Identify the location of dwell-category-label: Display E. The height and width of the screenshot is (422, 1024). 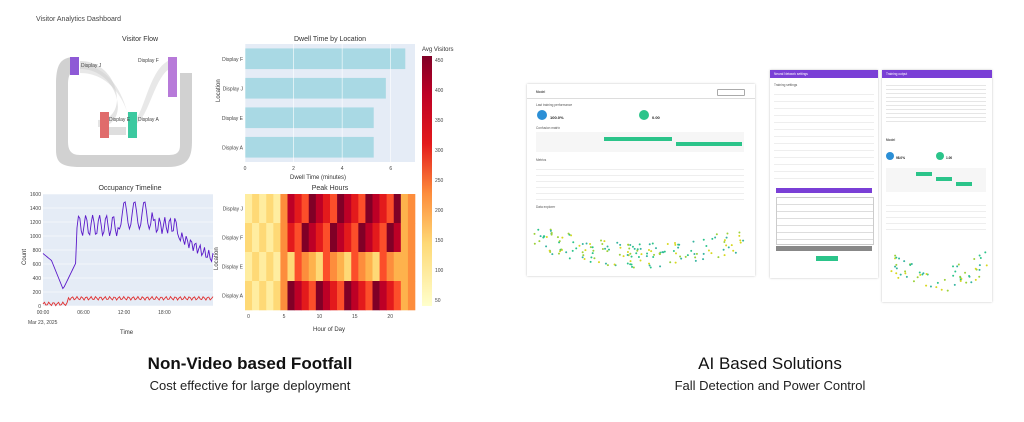
(233, 119).